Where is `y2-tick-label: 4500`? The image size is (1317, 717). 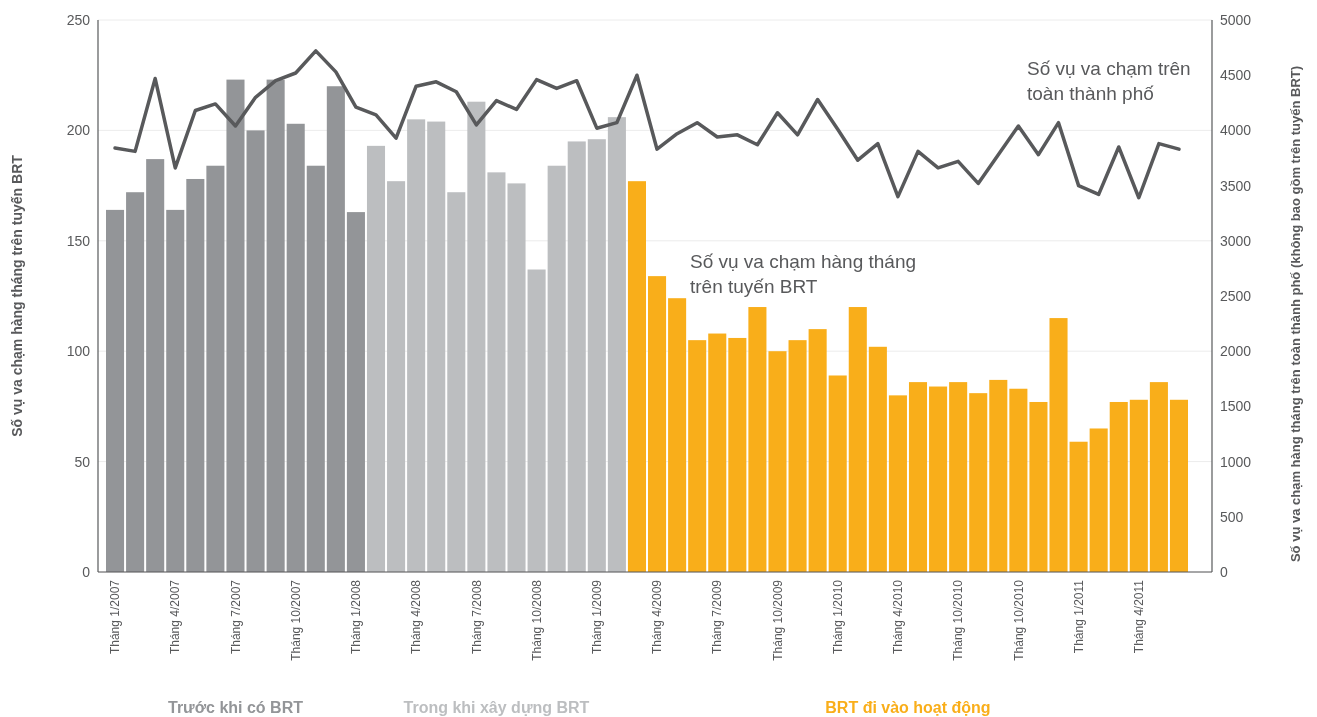
y2-tick-label: 4500 is located at coordinates (1236, 75).